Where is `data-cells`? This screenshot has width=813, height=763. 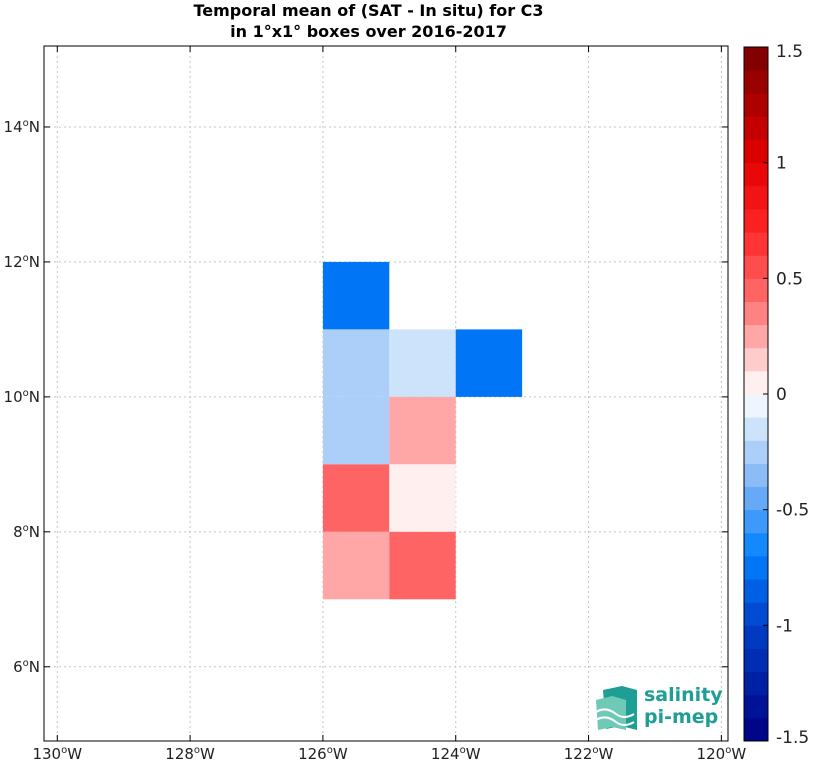
data-cells is located at coordinates (422, 430).